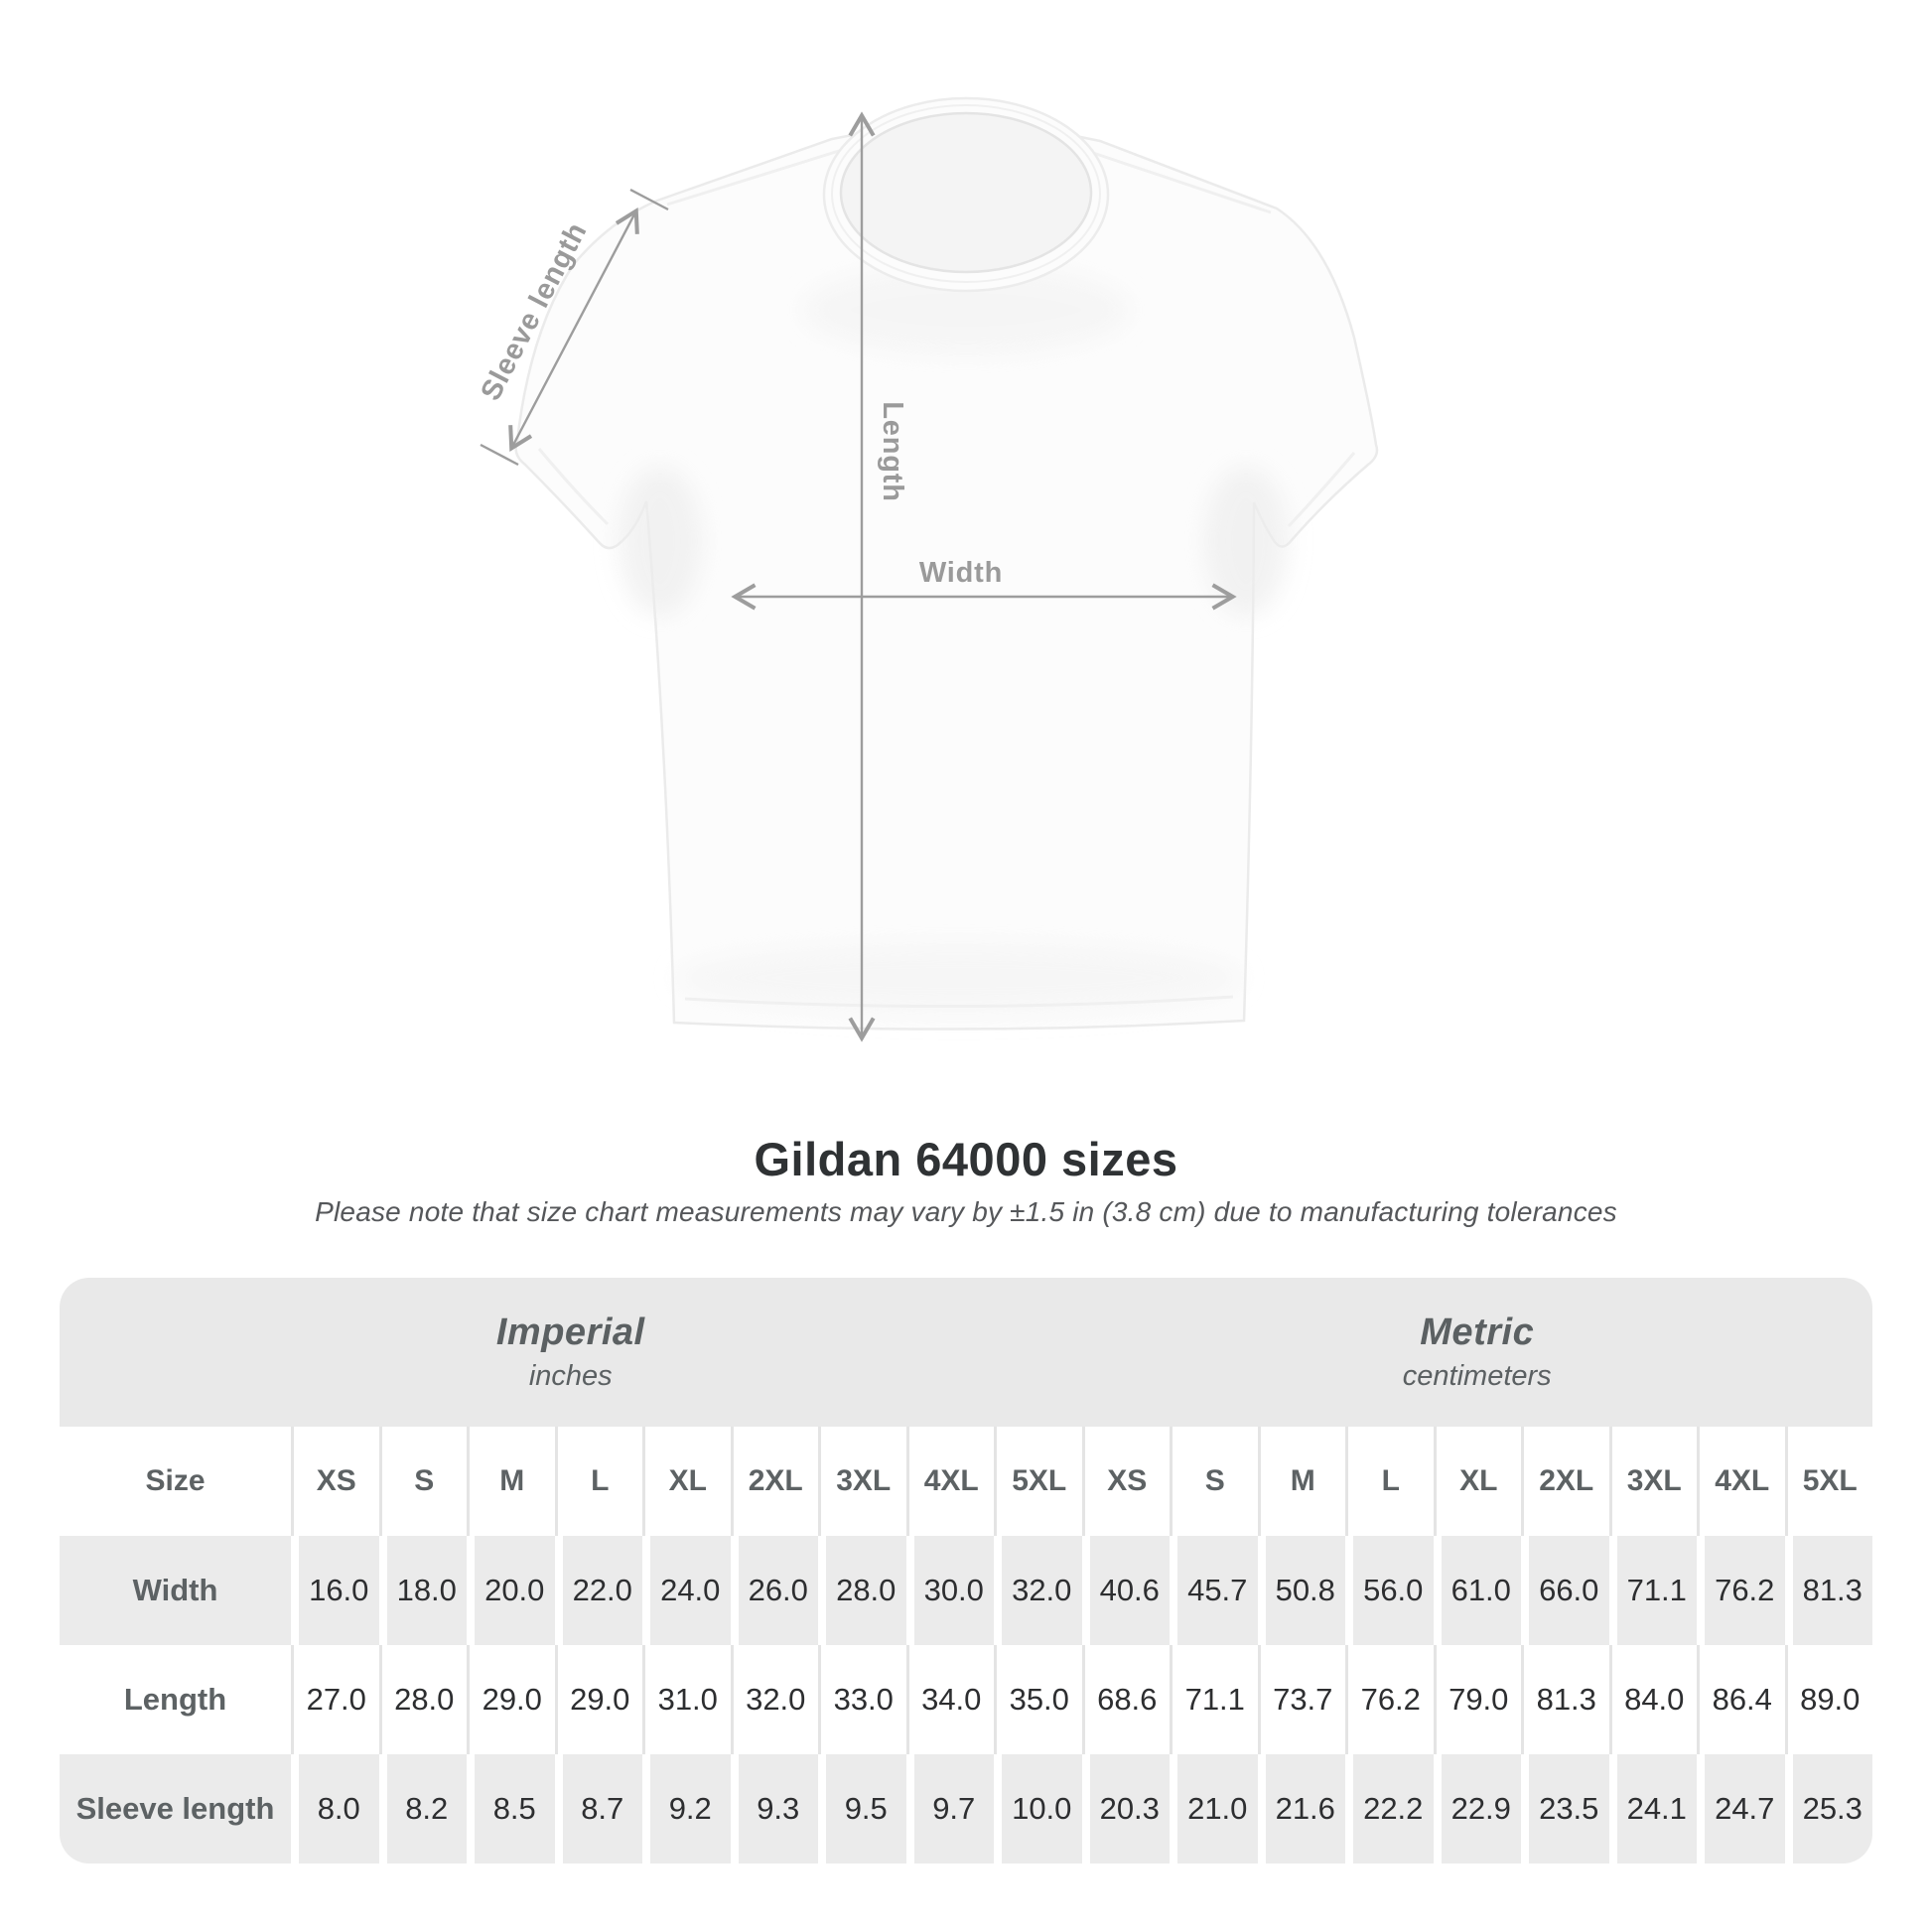 The width and height of the screenshot is (1932, 1932). What do you see at coordinates (1390, 1809) in the screenshot?
I see `table-cell: 22.2` at bounding box center [1390, 1809].